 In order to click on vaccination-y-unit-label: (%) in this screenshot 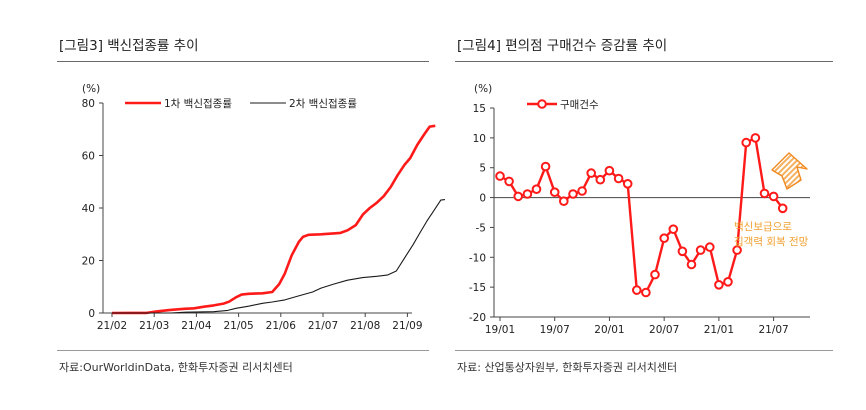, I will do `click(91, 89)`.